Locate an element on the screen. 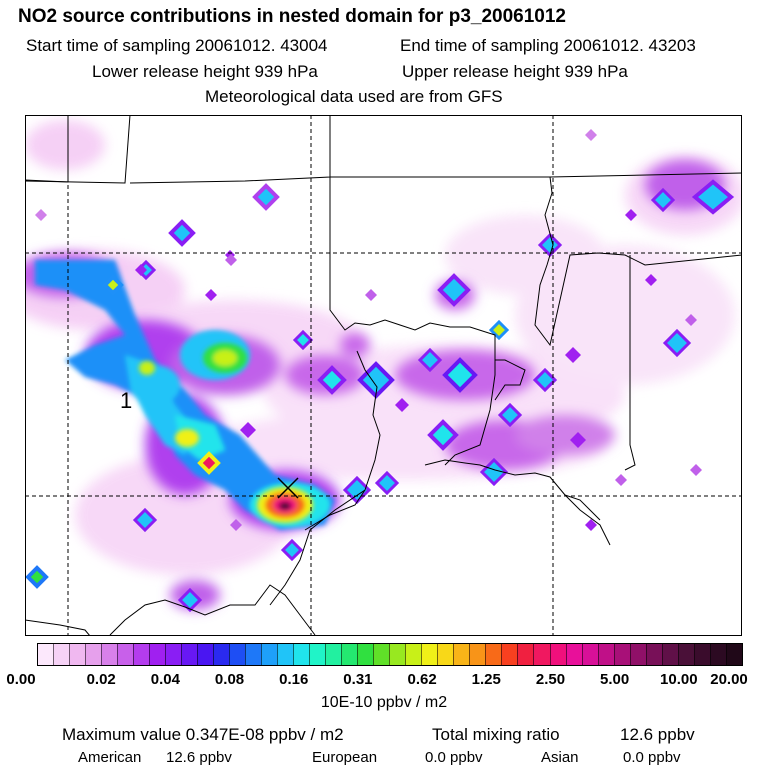 Image resolution: width=768 pixels, height=768 pixels. release-marker is located at coordinates (288, 488).